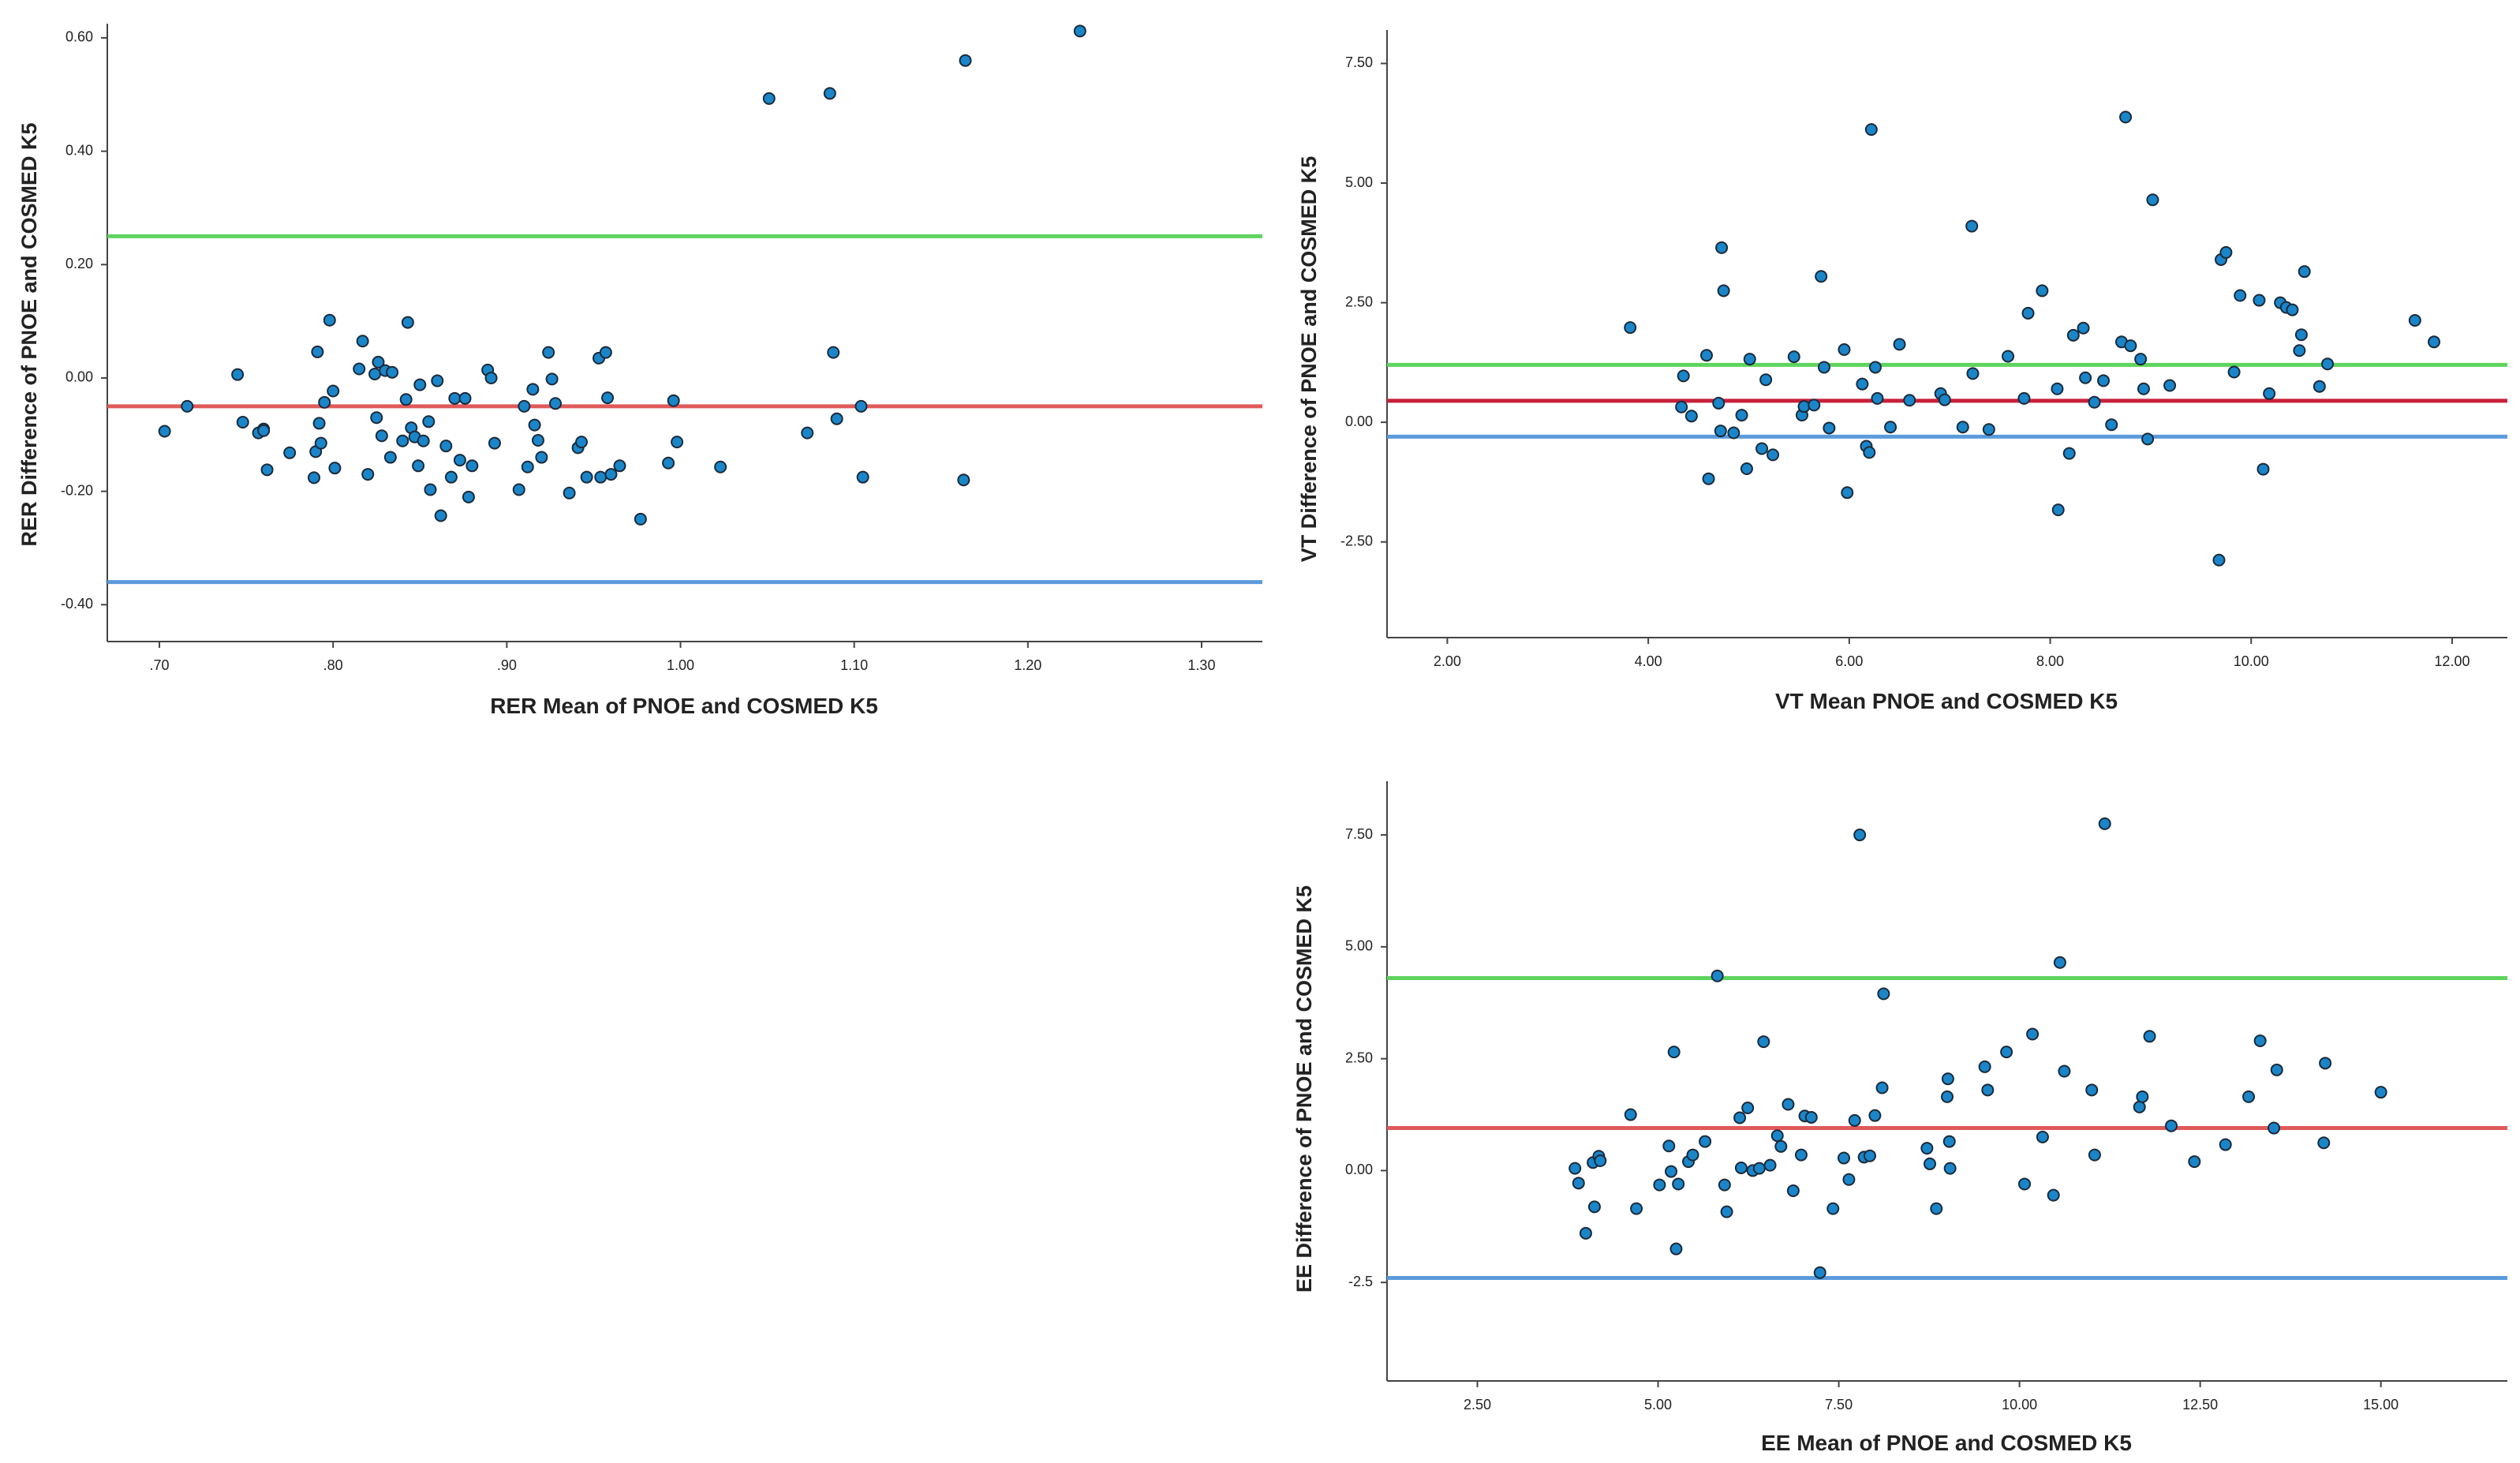  Describe the element at coordinates (1360, 1281) in the screenshot. I see `ee-y-tick-label: -2.5` at that location.